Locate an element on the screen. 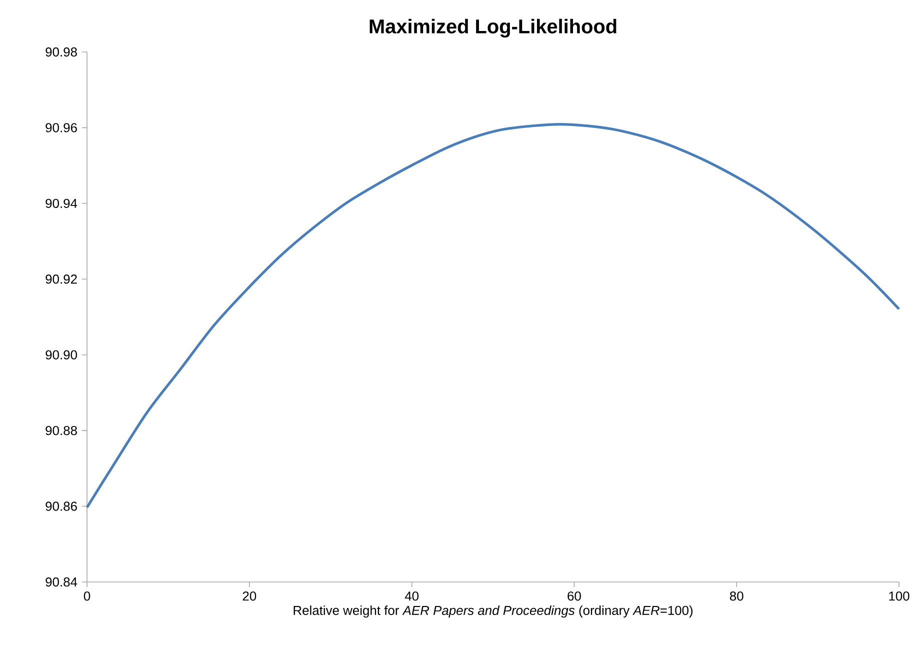 This screenshot has width=918, height=655. x-tick-label: 60 is located at coordinates (574, 596).